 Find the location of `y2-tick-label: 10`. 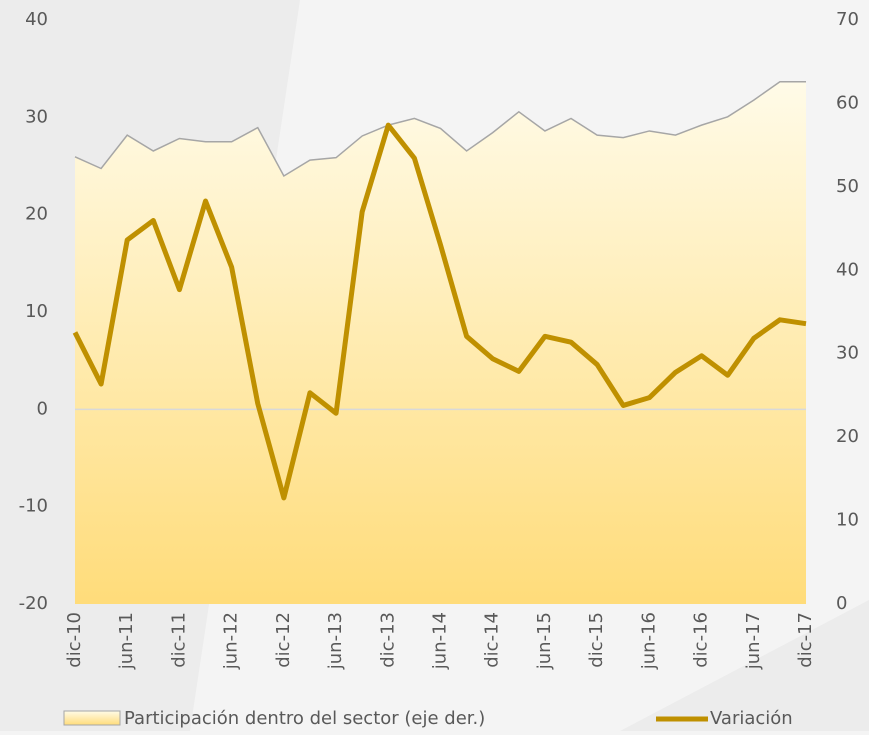

y2-tick-label: 10 is located at coordinates (847, 520).